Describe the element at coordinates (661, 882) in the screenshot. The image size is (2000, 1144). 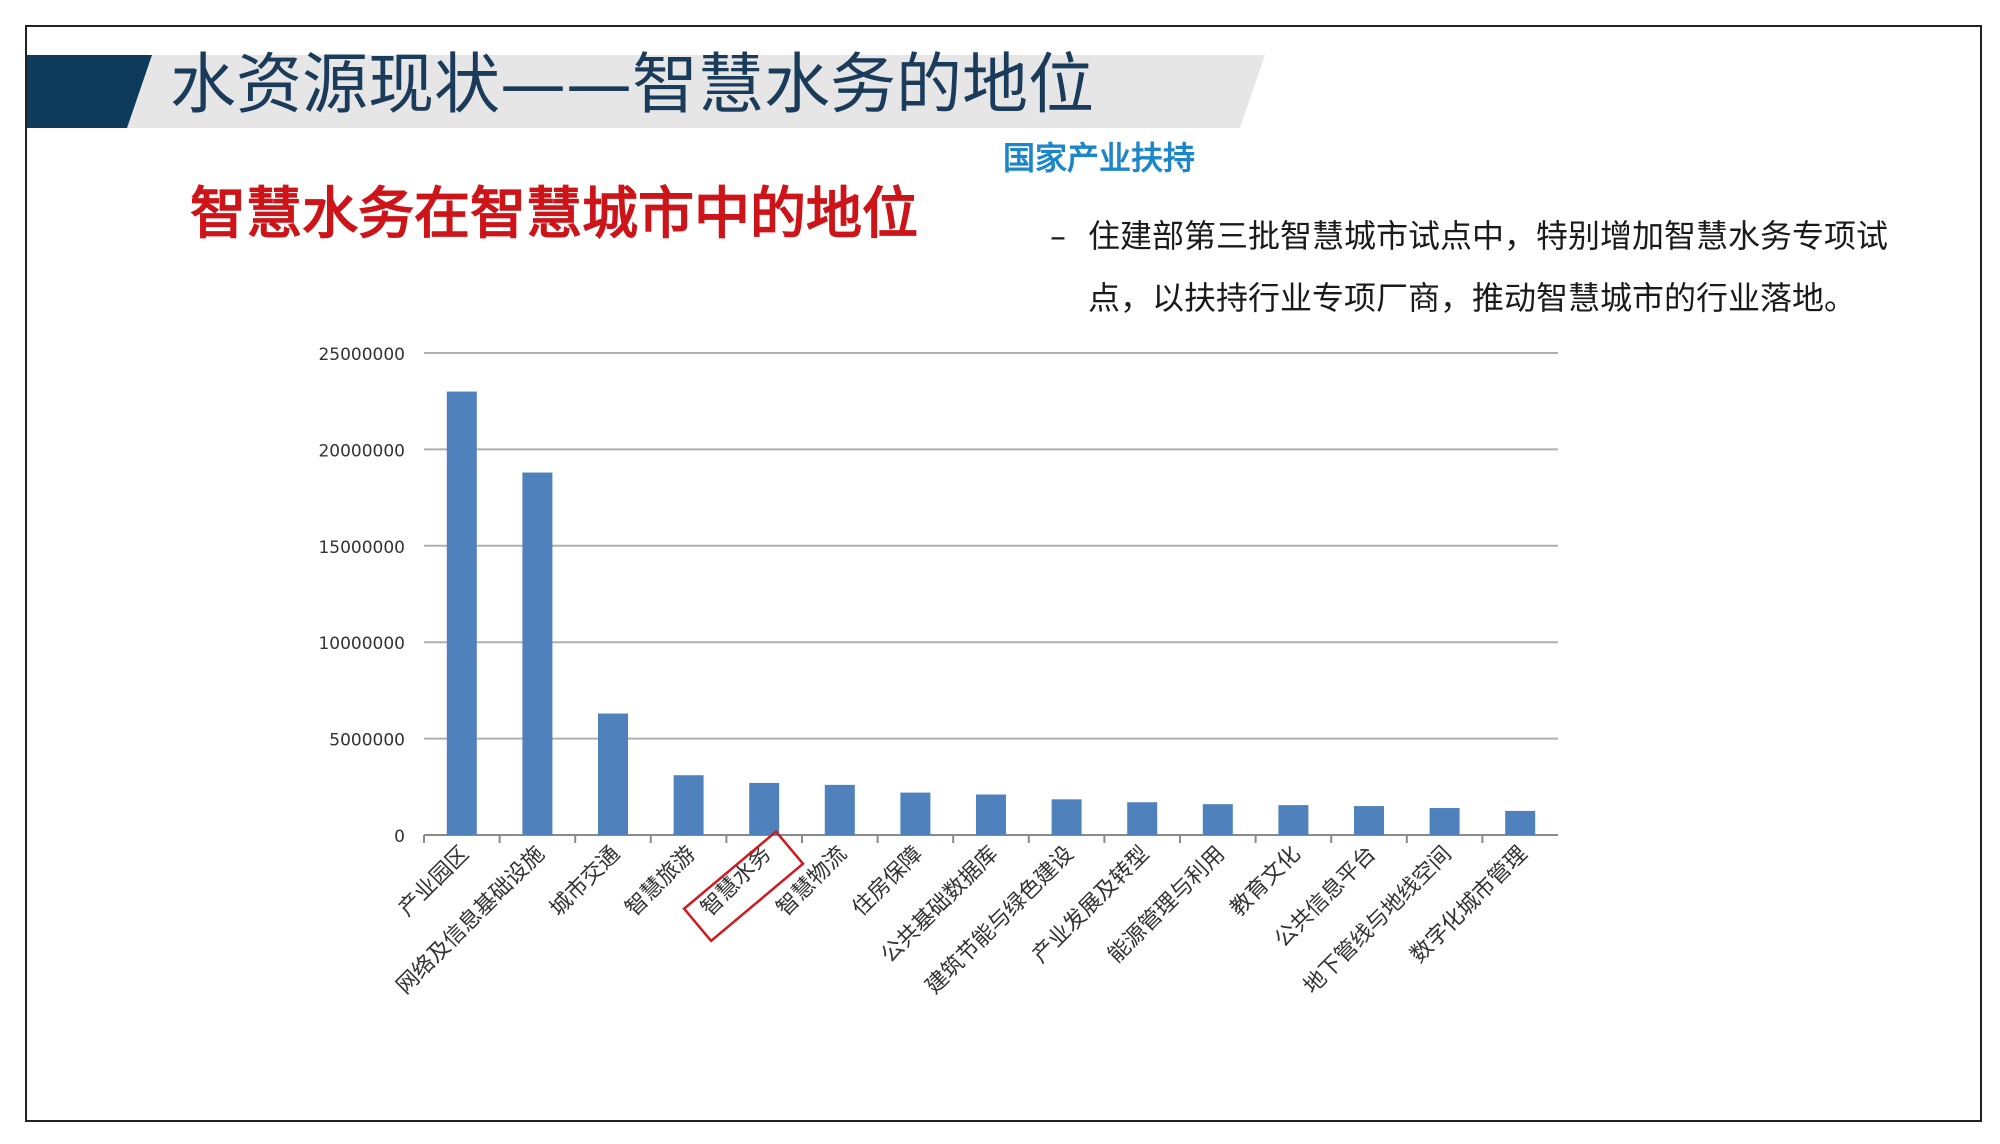
I see `x-tick-label: 智慧旅游` at that location.